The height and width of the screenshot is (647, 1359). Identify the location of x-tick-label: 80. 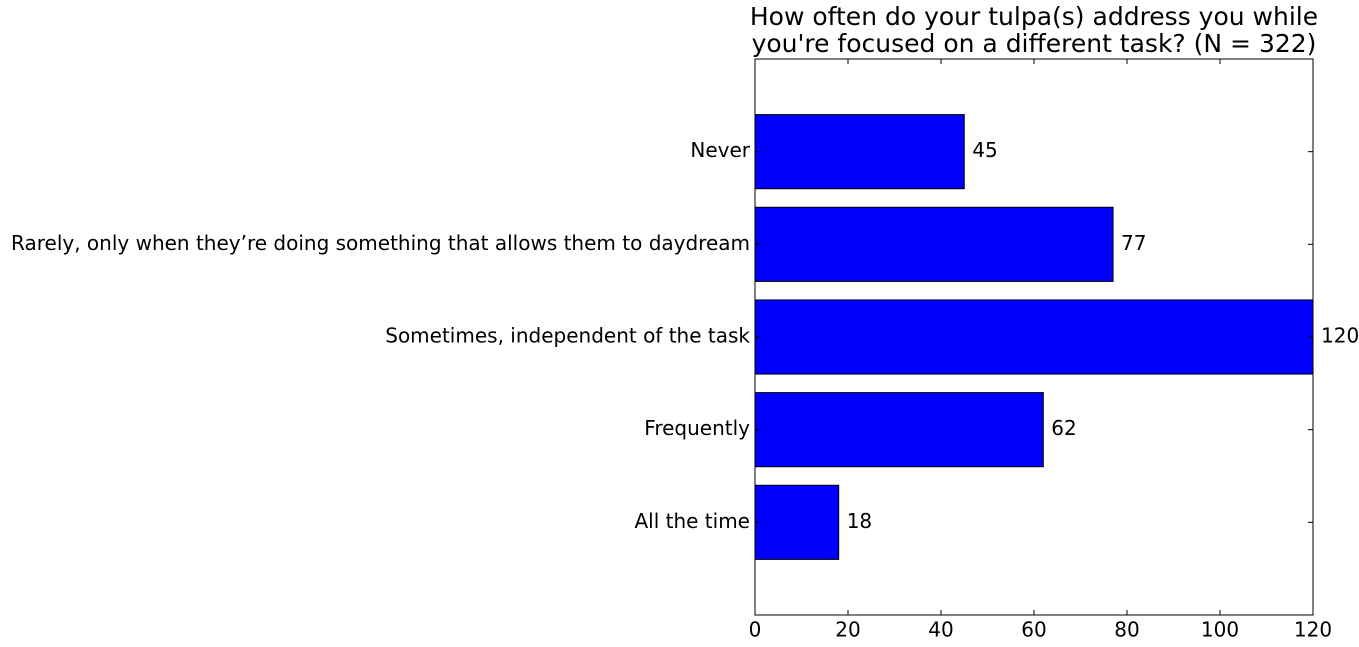
(1126, 630).